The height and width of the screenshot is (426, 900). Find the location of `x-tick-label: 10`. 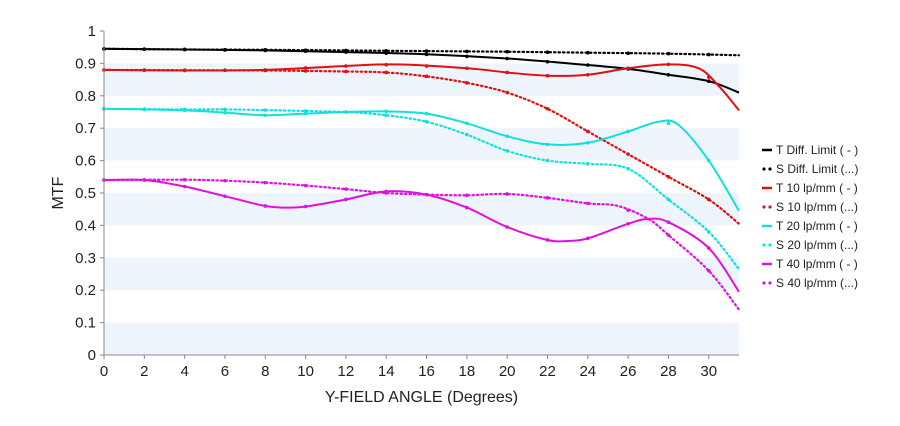

x-tick-label: 10 is located at coordinates (305, 371).